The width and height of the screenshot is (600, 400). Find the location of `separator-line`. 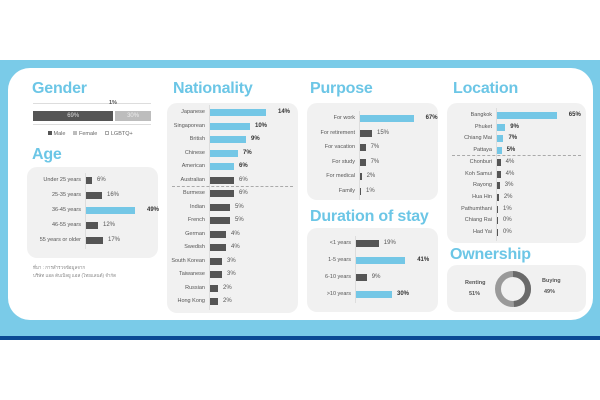

separator-line is located at coordinates (232, 186).